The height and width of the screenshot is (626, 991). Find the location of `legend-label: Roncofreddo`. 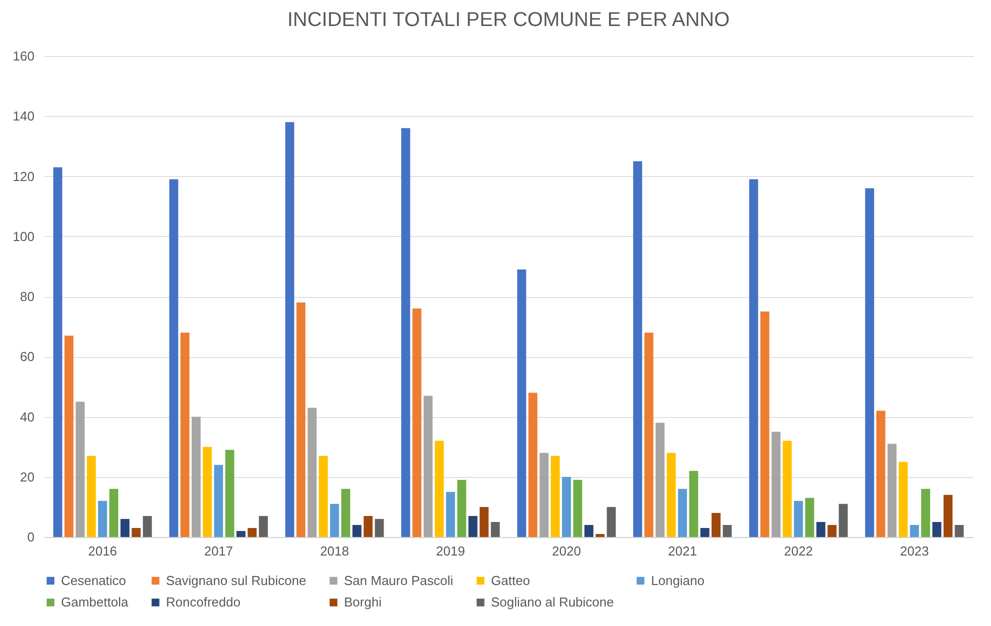

legend-label: Roncofreddo is located at coordinates (203, 602).